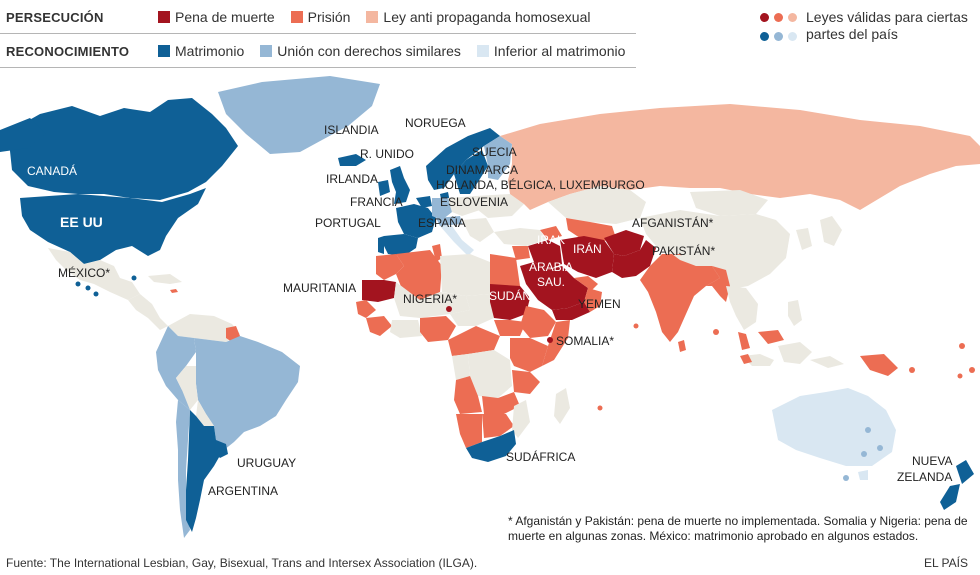  I want to click on country-china, so click(715, 250).